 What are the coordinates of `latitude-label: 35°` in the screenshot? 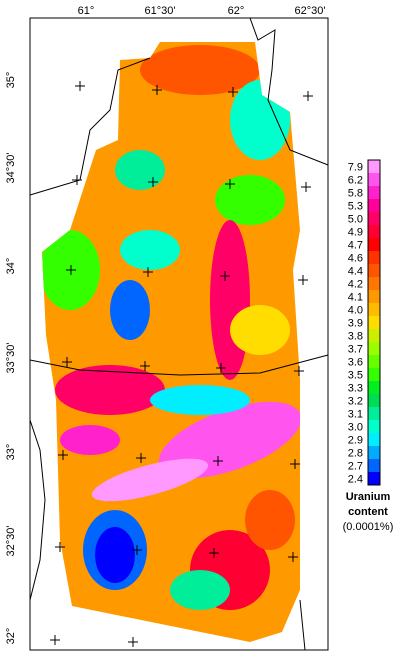 It's located at (11, 80).